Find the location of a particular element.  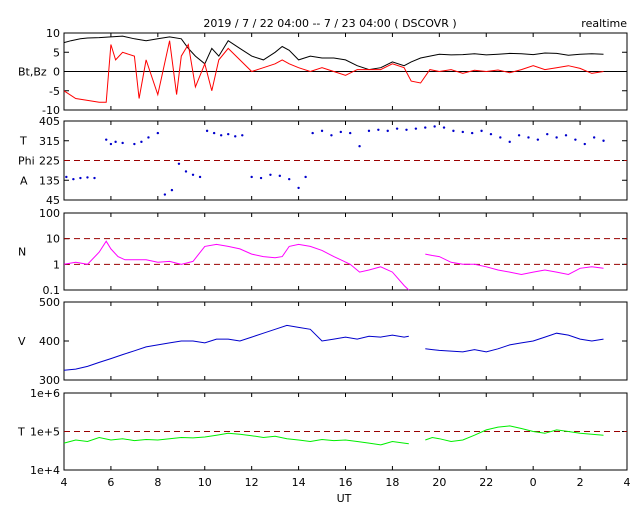

x-tick-label: 8 is located at coordinates (157, 482).